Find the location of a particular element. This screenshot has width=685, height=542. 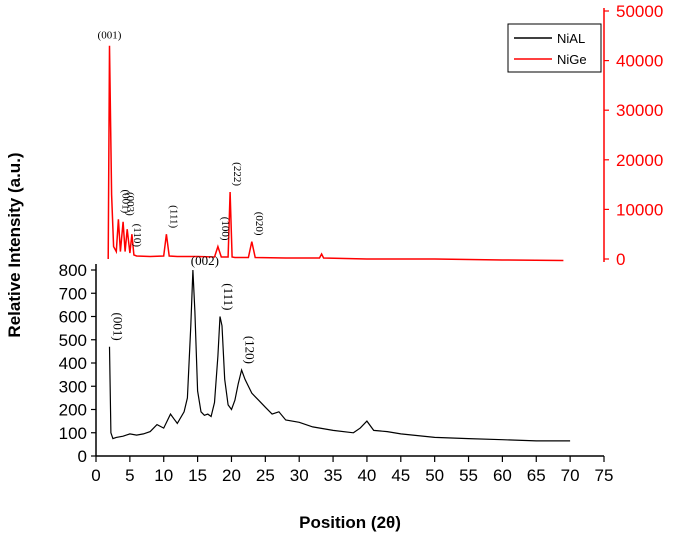

right-y-tick-label: 20000 is located at coordinates (639, 160).